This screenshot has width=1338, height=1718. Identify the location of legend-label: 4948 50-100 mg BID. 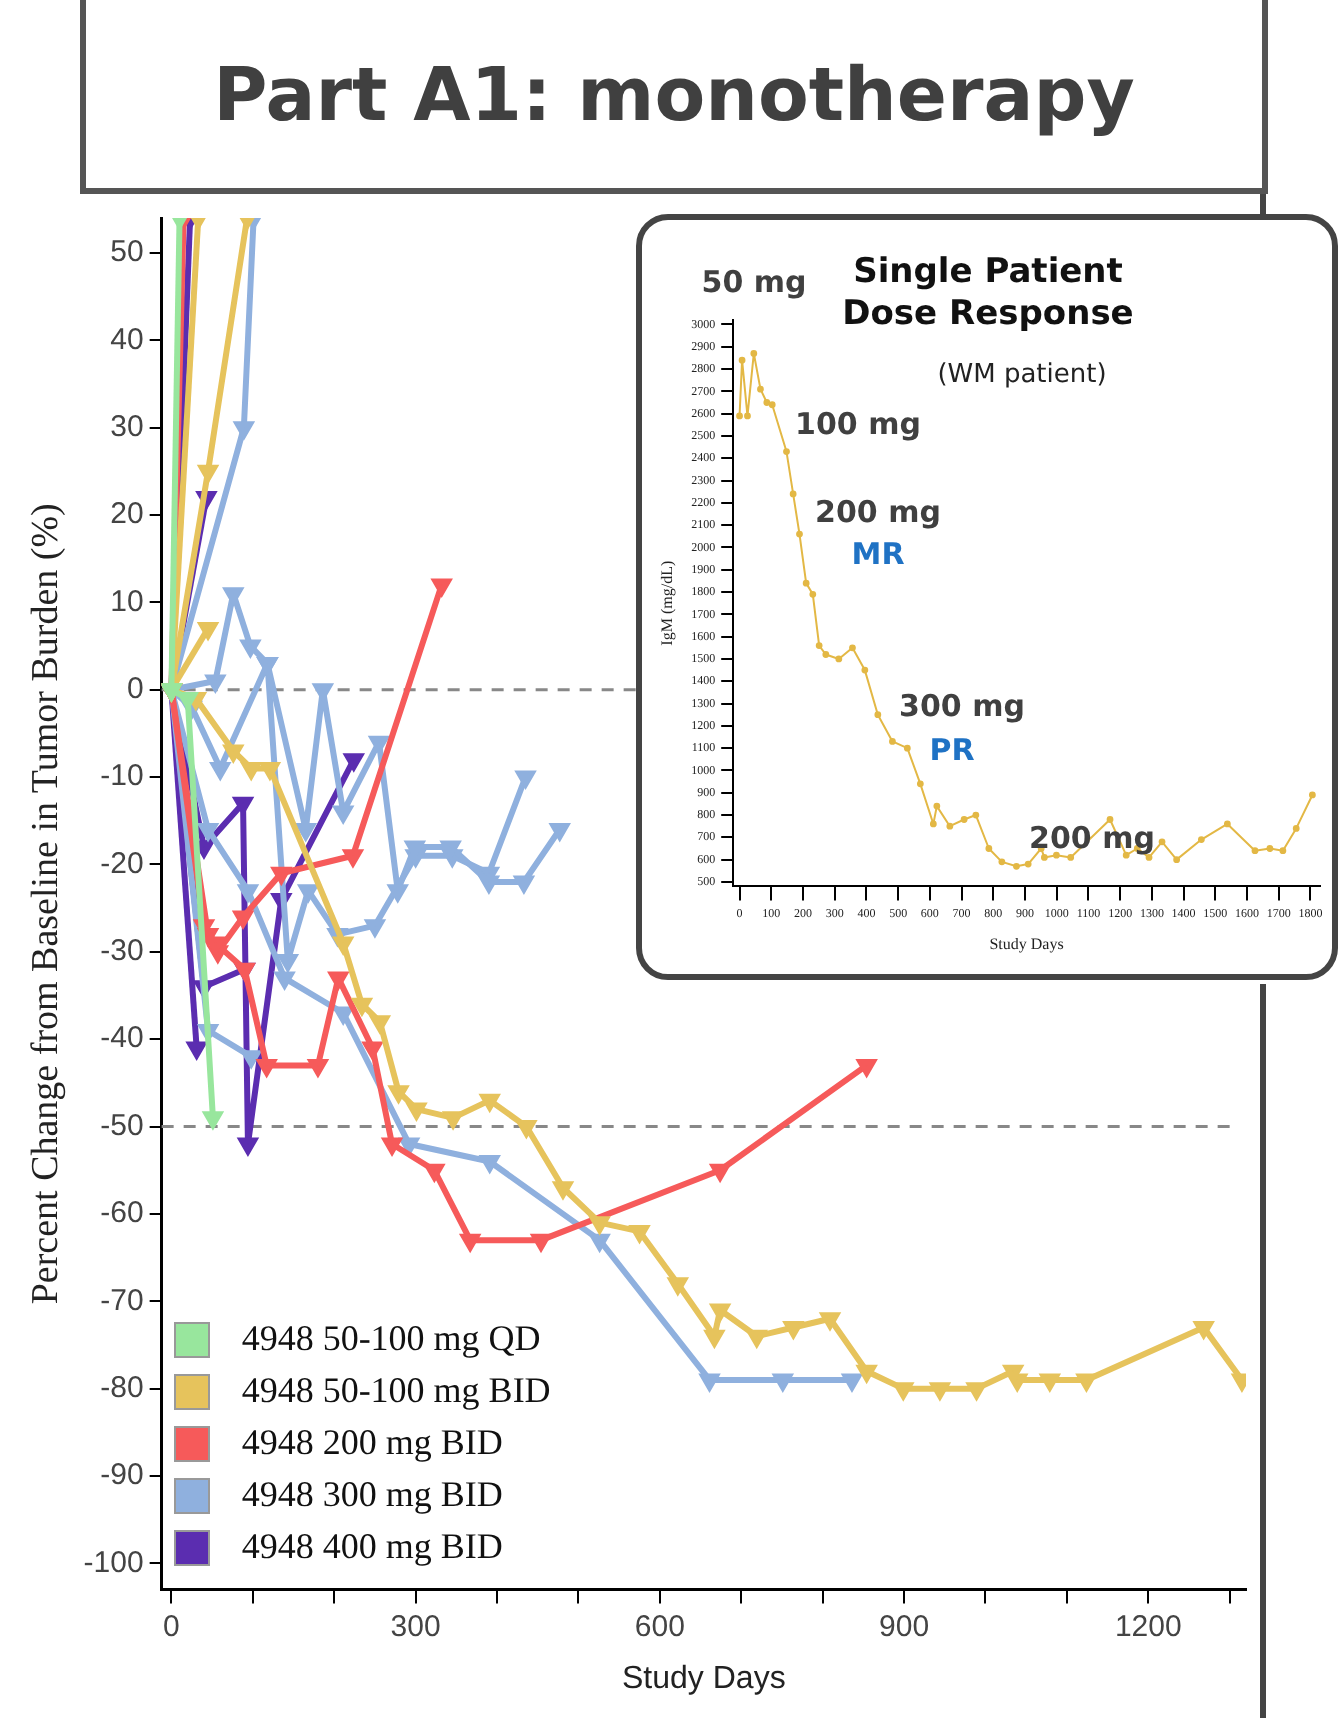
(396, 1391).